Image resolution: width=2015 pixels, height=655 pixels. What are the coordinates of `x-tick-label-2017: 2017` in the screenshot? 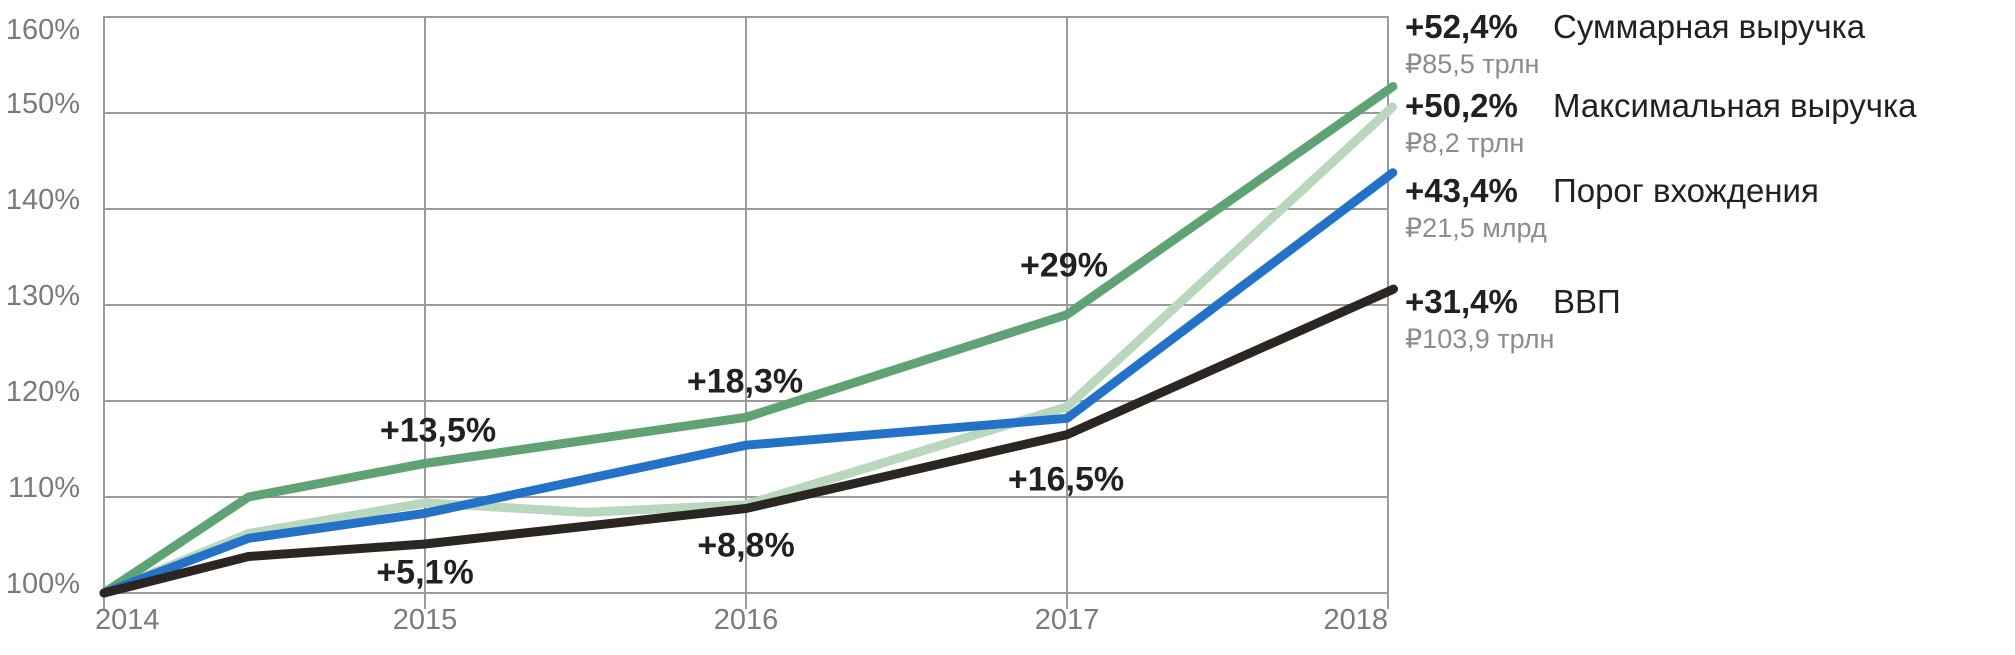 It's located at (1067, 620).